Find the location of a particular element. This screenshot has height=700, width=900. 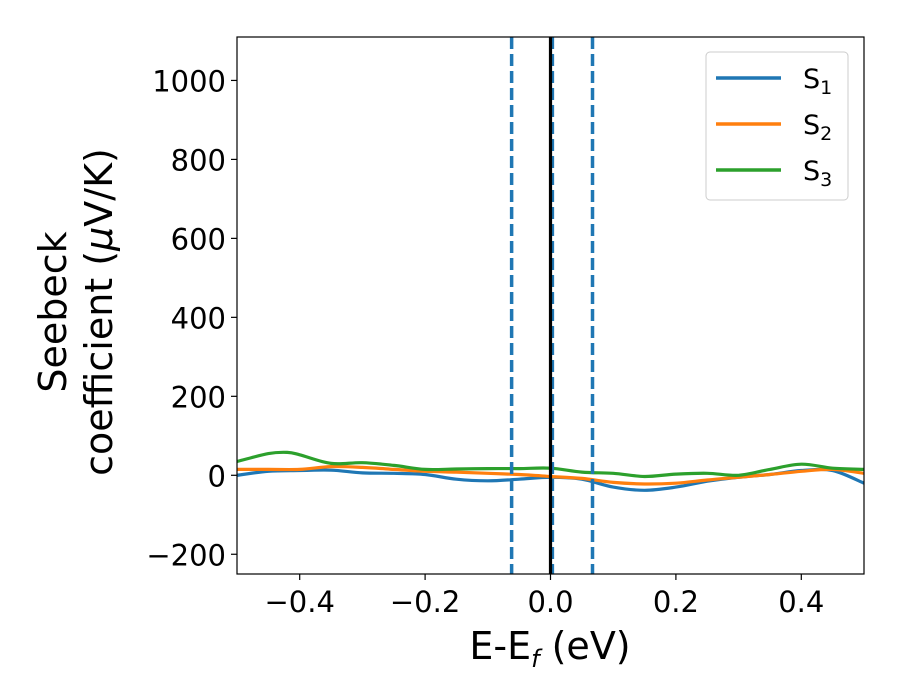

y-tick-label: −200 is located at coordinates (186, 555).